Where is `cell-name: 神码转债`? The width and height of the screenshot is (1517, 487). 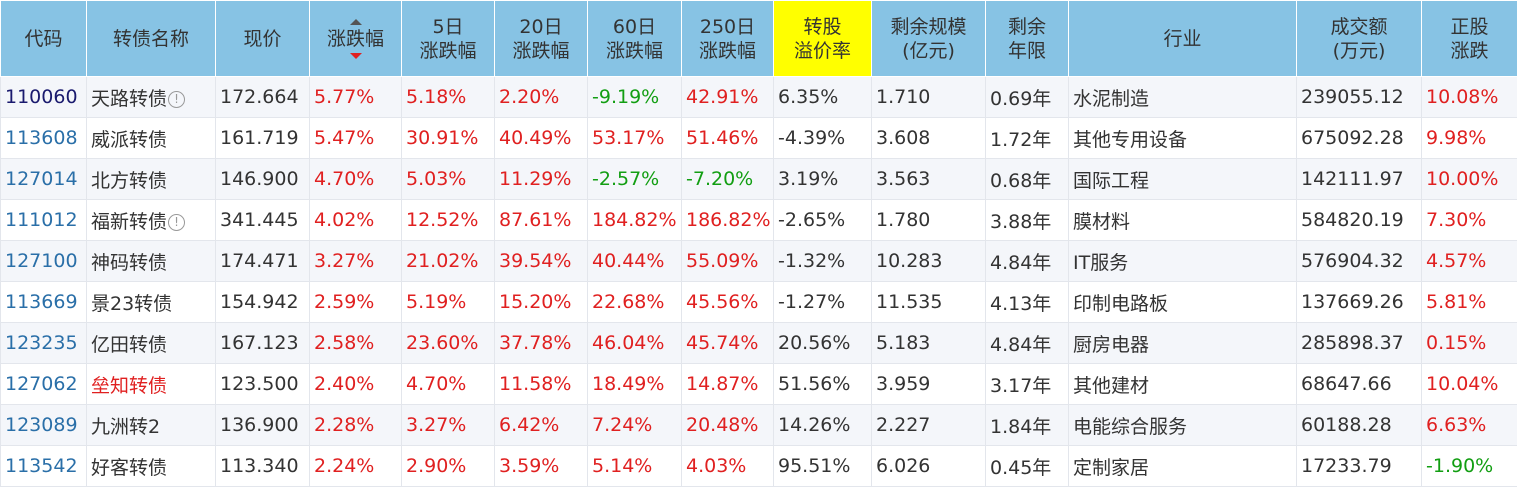
cell-name: 神码转债 is located at coordinates (151, 261).